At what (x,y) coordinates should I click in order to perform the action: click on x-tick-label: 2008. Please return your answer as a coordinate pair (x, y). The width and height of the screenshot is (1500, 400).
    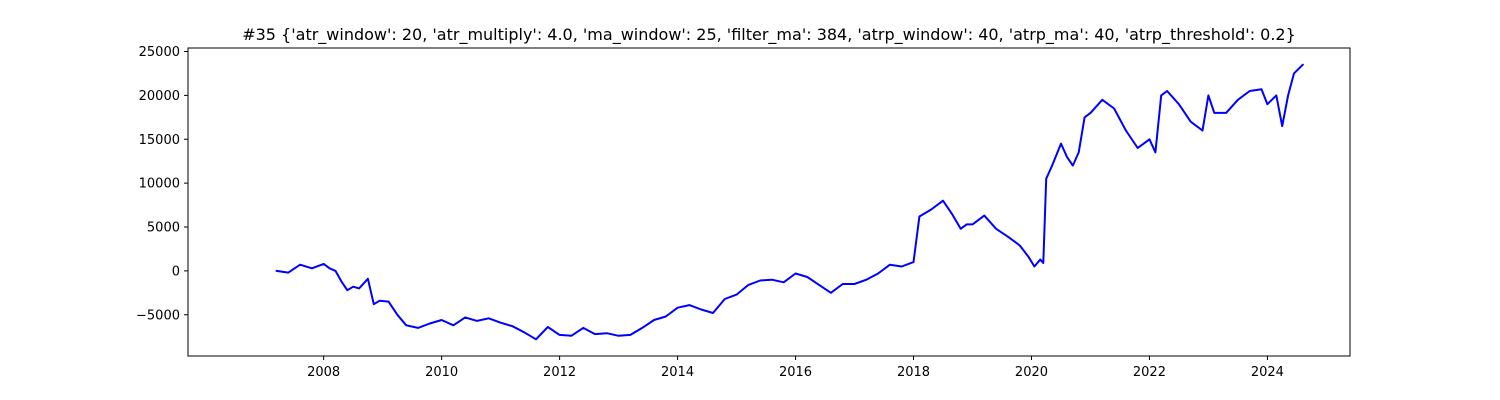
    Looking at the image, I should click on (323, 372).